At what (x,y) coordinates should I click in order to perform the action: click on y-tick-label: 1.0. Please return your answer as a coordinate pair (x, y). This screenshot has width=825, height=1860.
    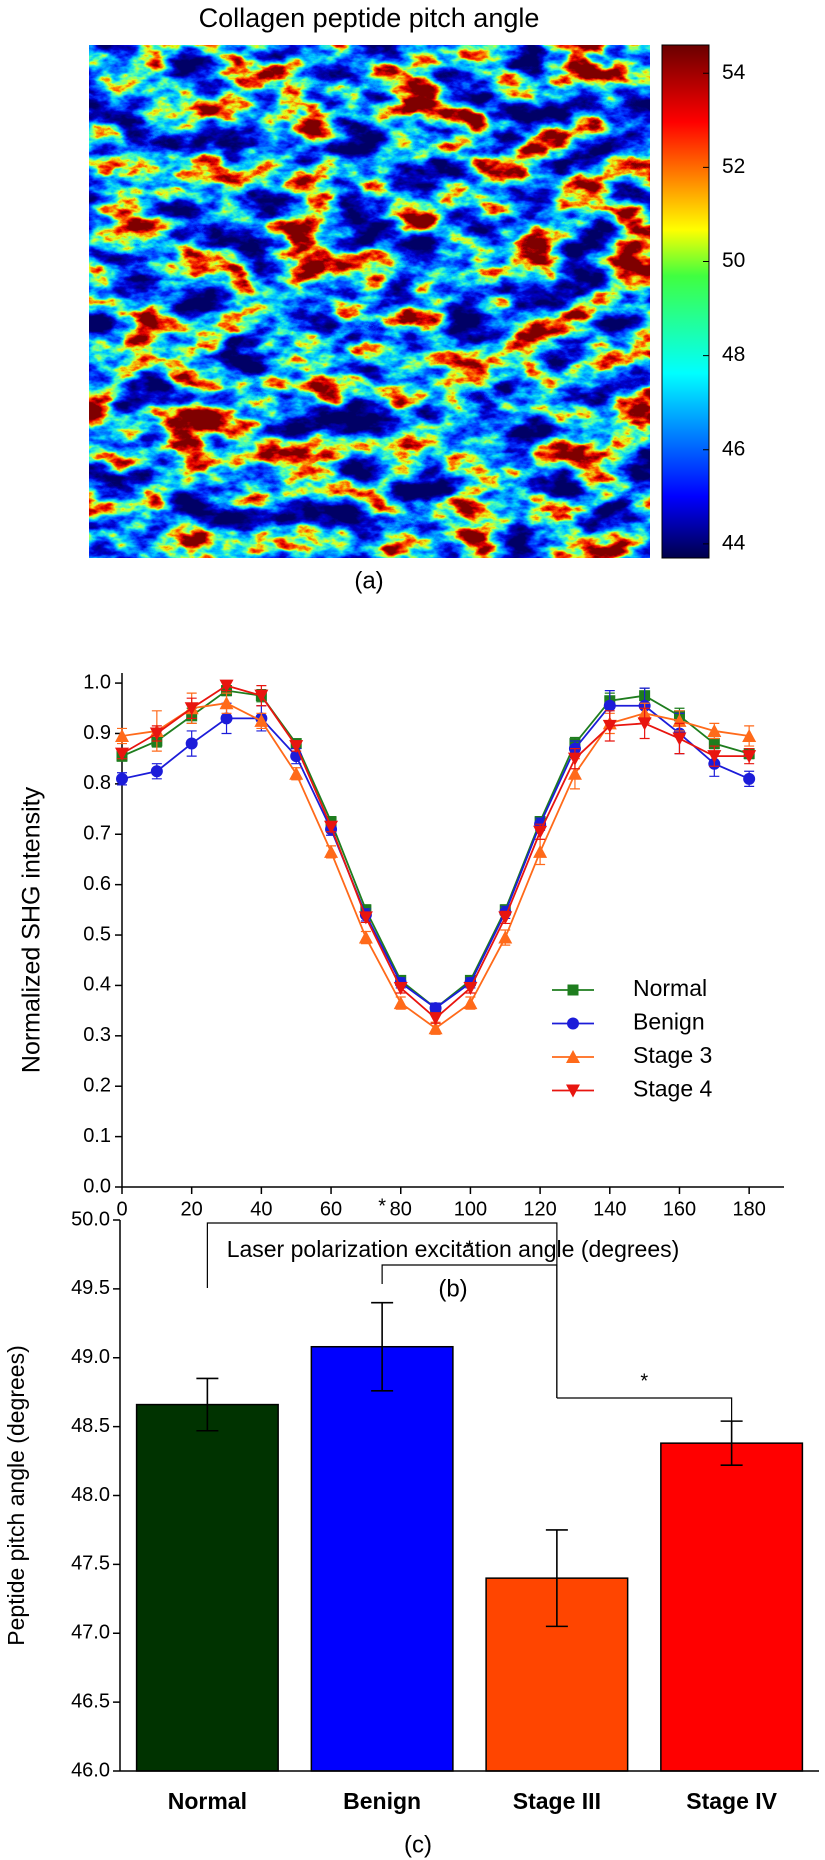
    Looking at the image, I should click on (97, 682).